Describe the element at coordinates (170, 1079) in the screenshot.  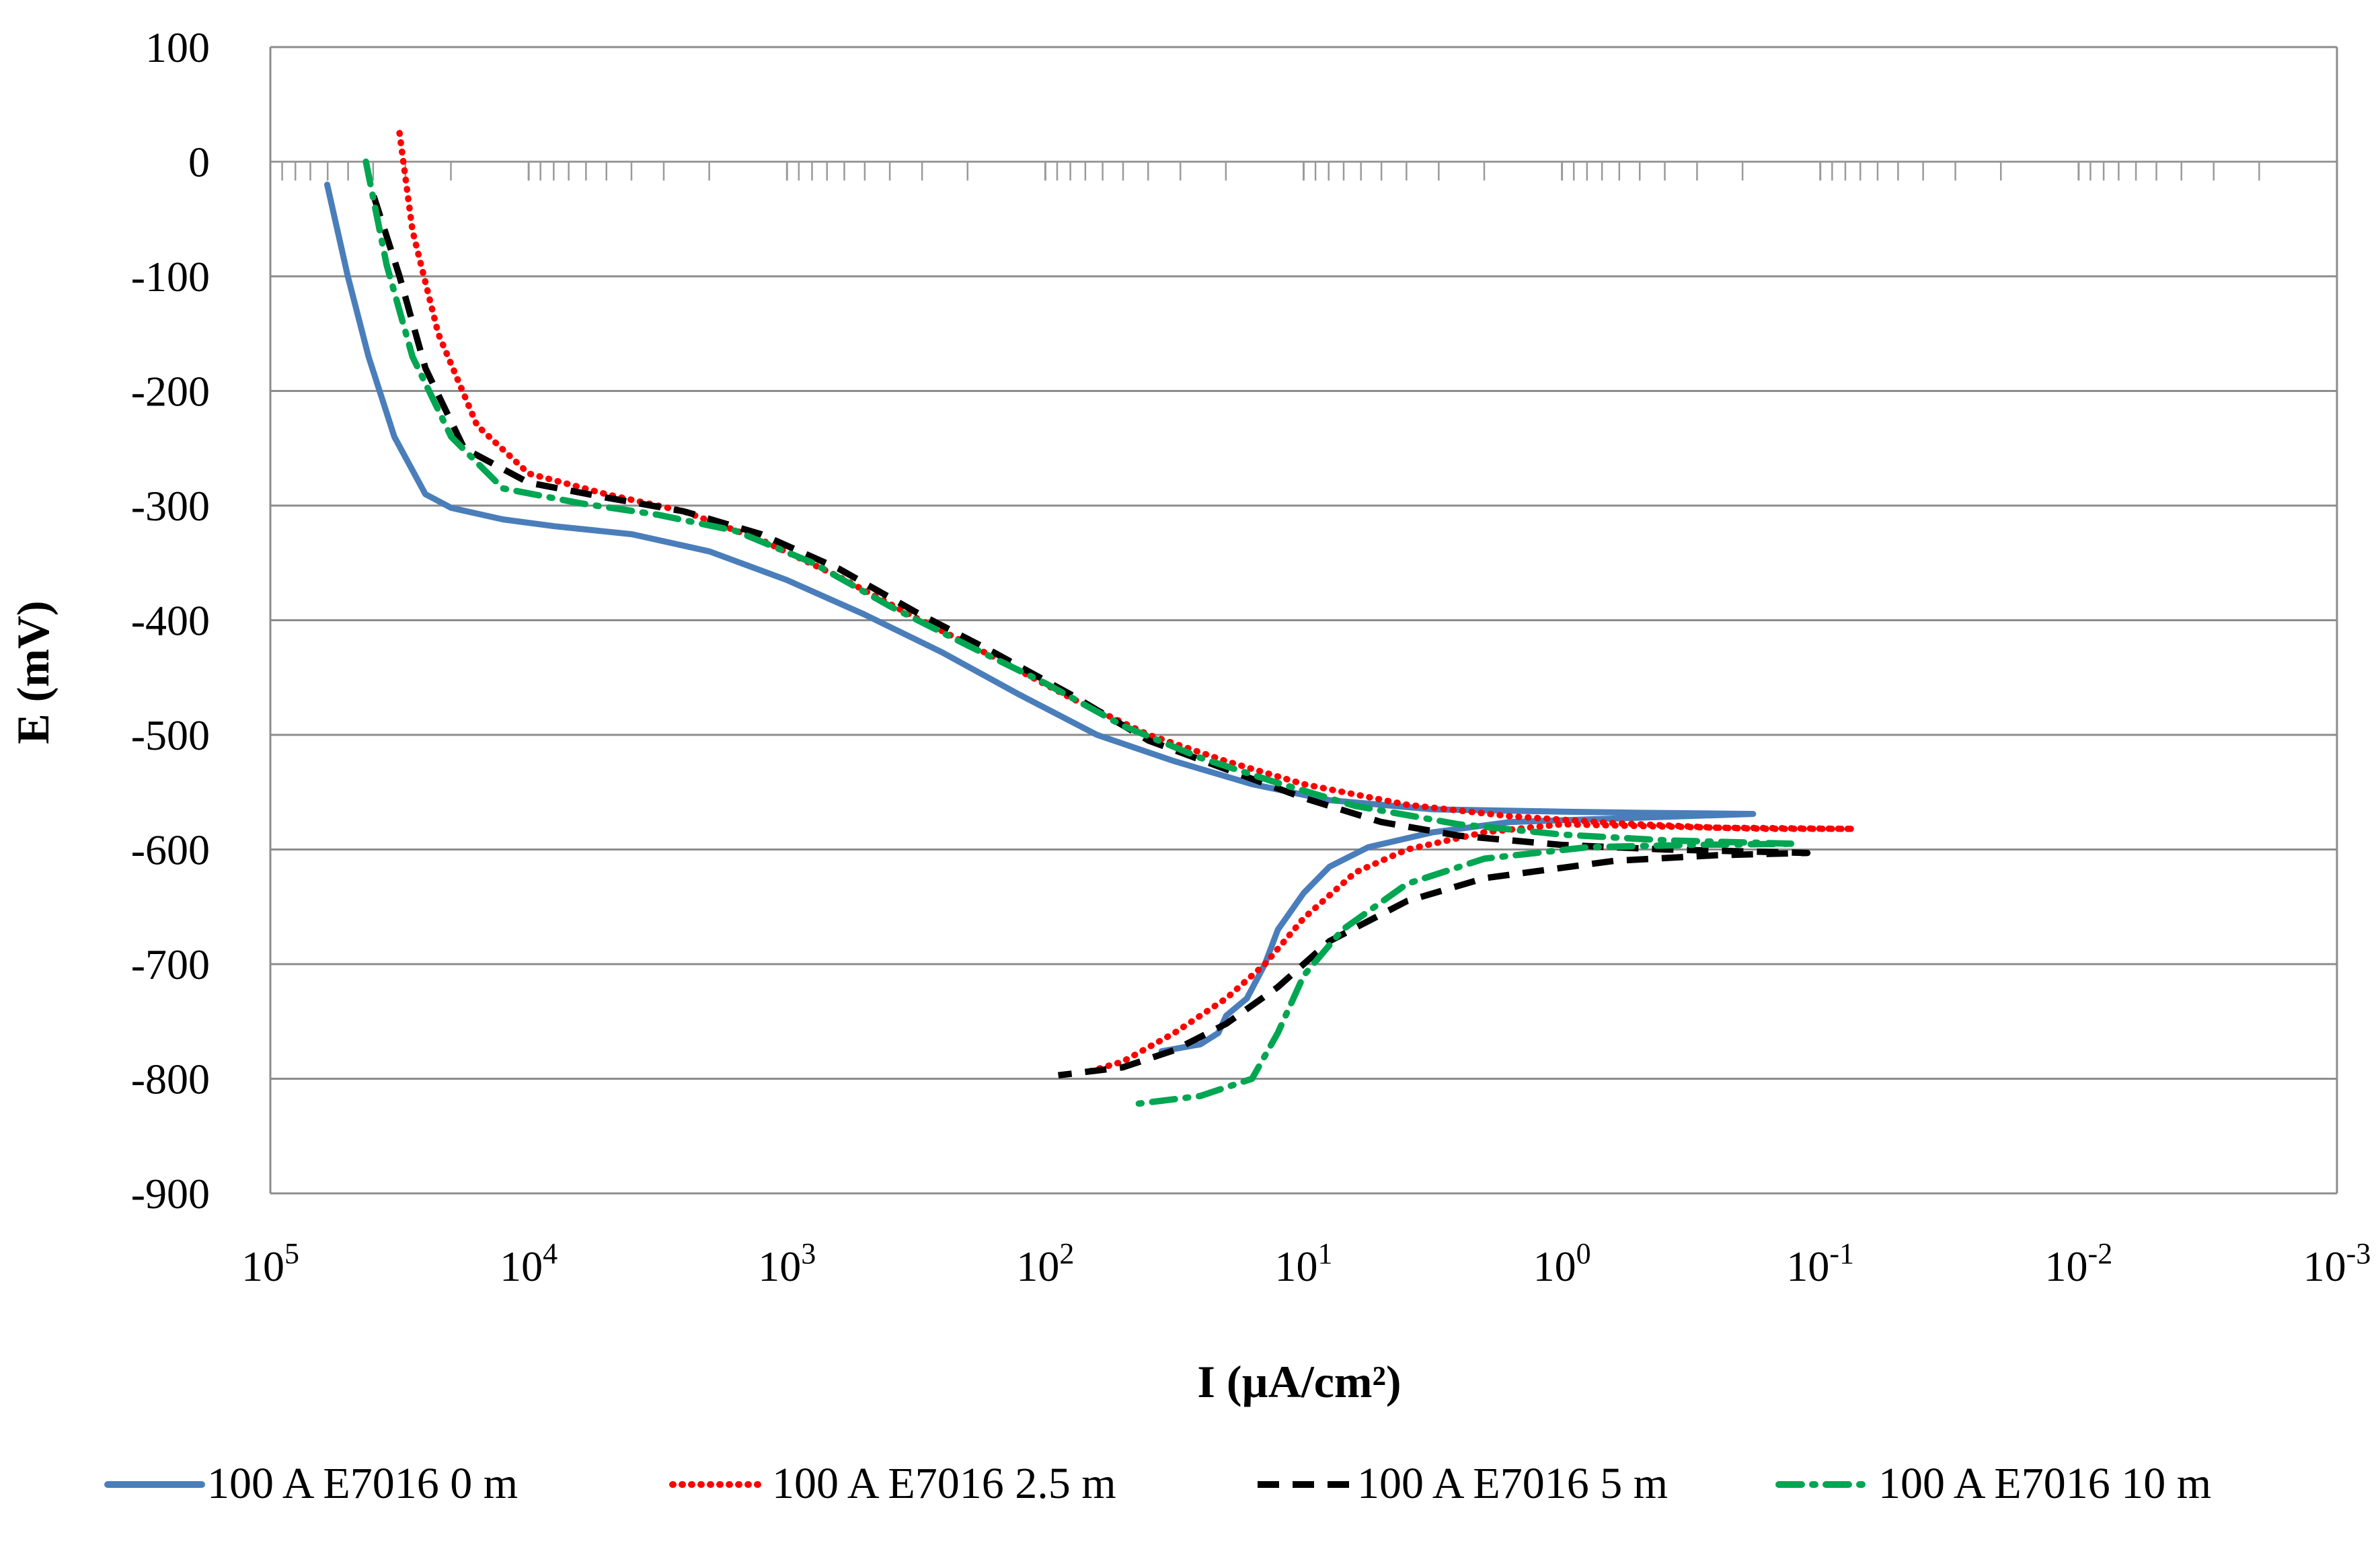
I see `y-tick-label: -800` at that location.